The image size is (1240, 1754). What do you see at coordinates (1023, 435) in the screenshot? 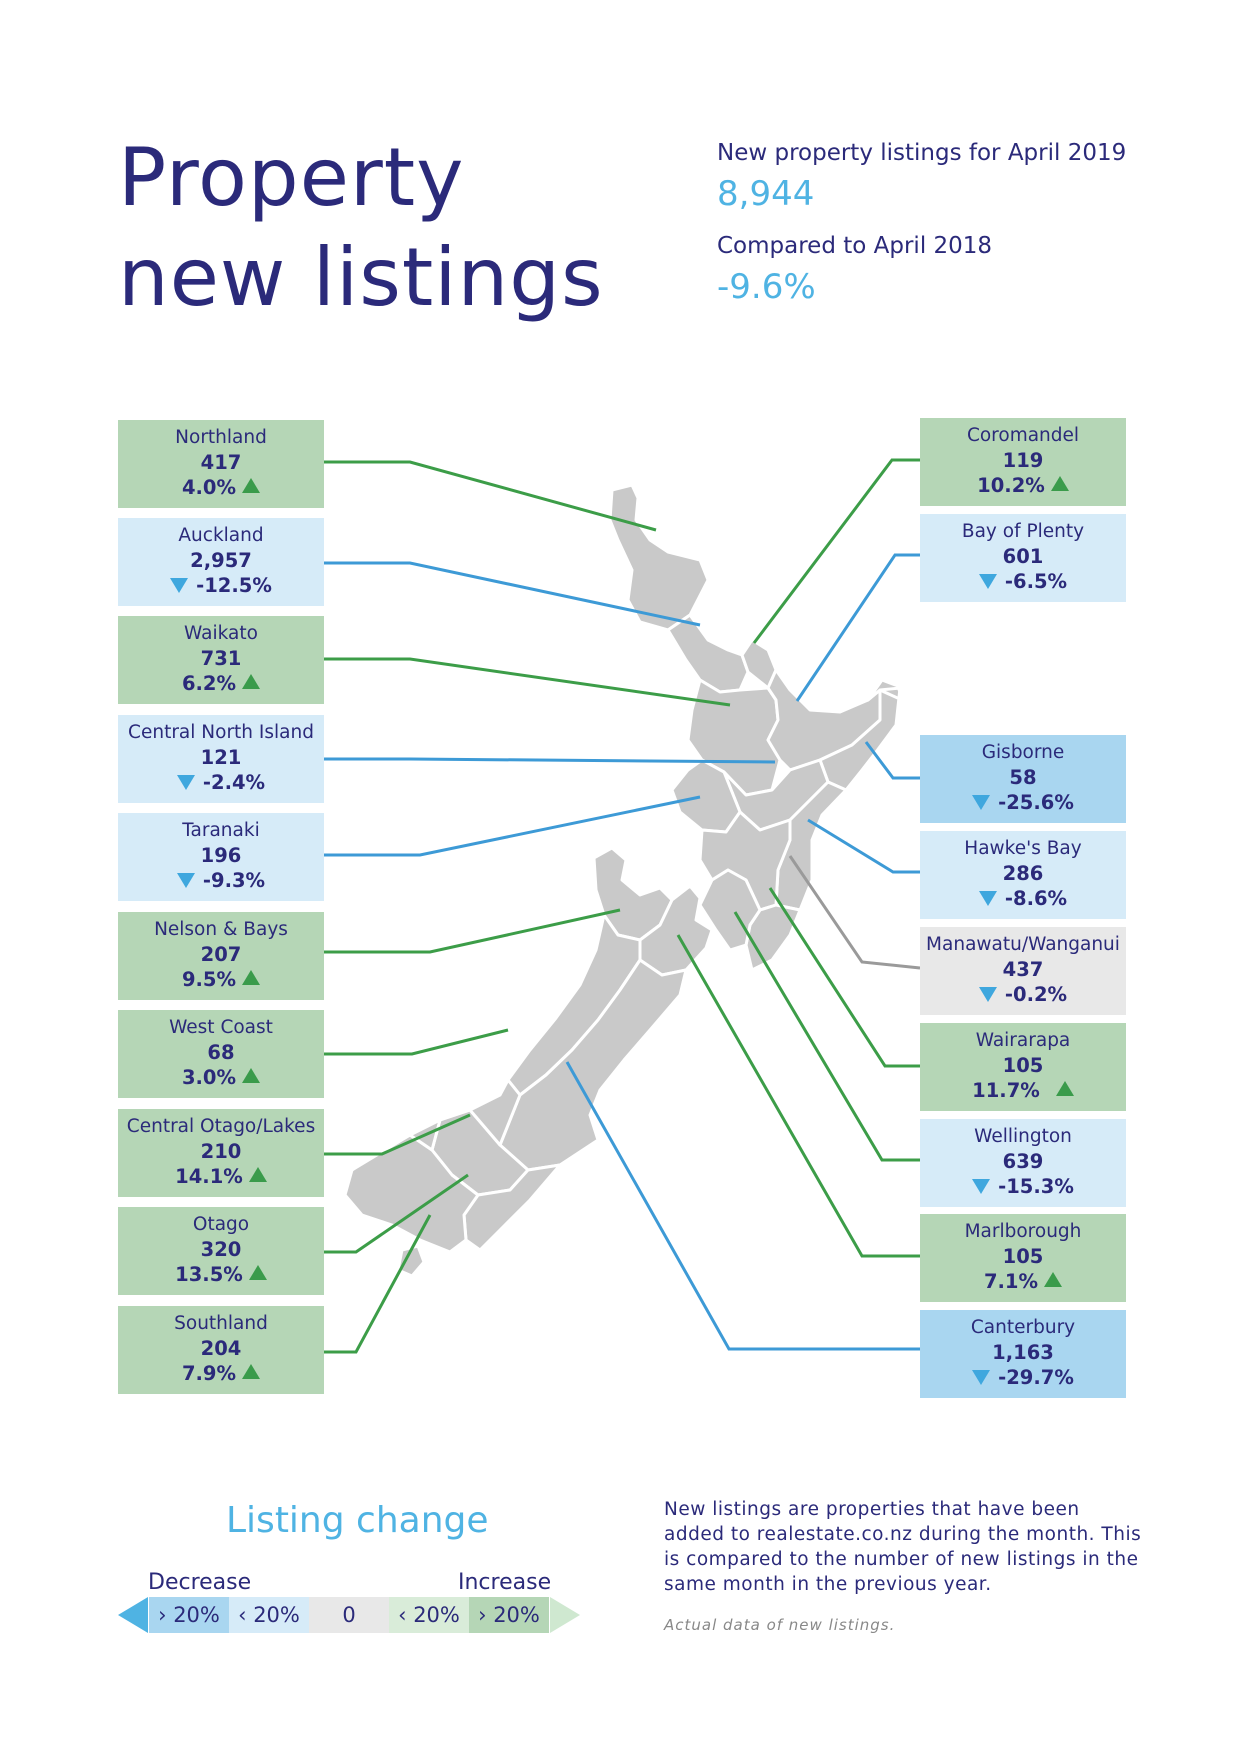
I see `region-name: Coromandel` at bounding box center [1023, 435].